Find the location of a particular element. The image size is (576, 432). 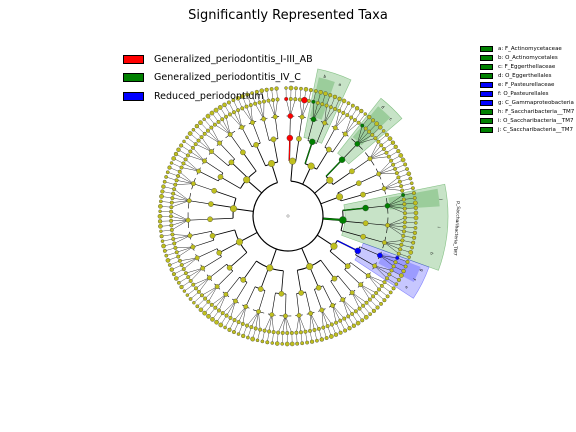

clade-letter-label: d is located at coordinates (383, 107).